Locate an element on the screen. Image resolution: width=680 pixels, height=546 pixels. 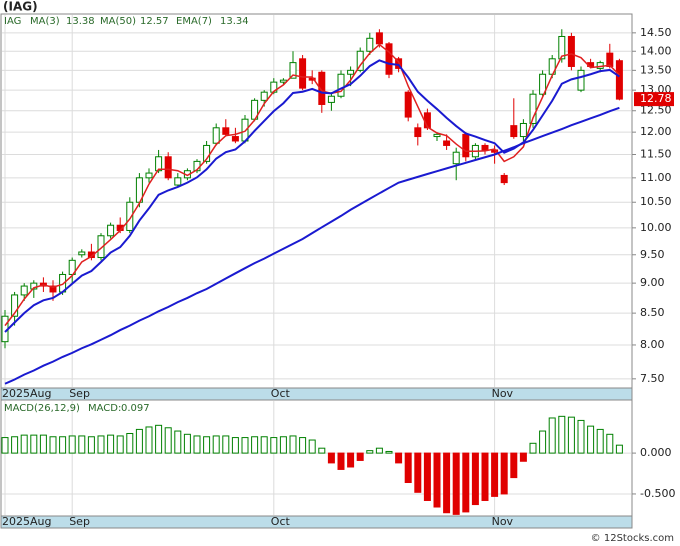
credit: © 12Stocks.com is located at coordinates (632, 538).